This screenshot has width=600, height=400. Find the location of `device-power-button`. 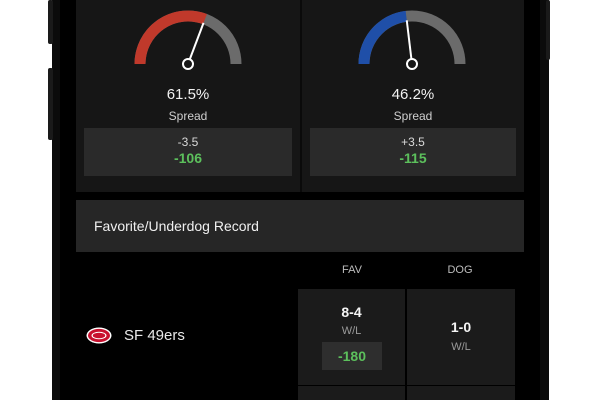

device-power-button is located at coordinates (548, 30).